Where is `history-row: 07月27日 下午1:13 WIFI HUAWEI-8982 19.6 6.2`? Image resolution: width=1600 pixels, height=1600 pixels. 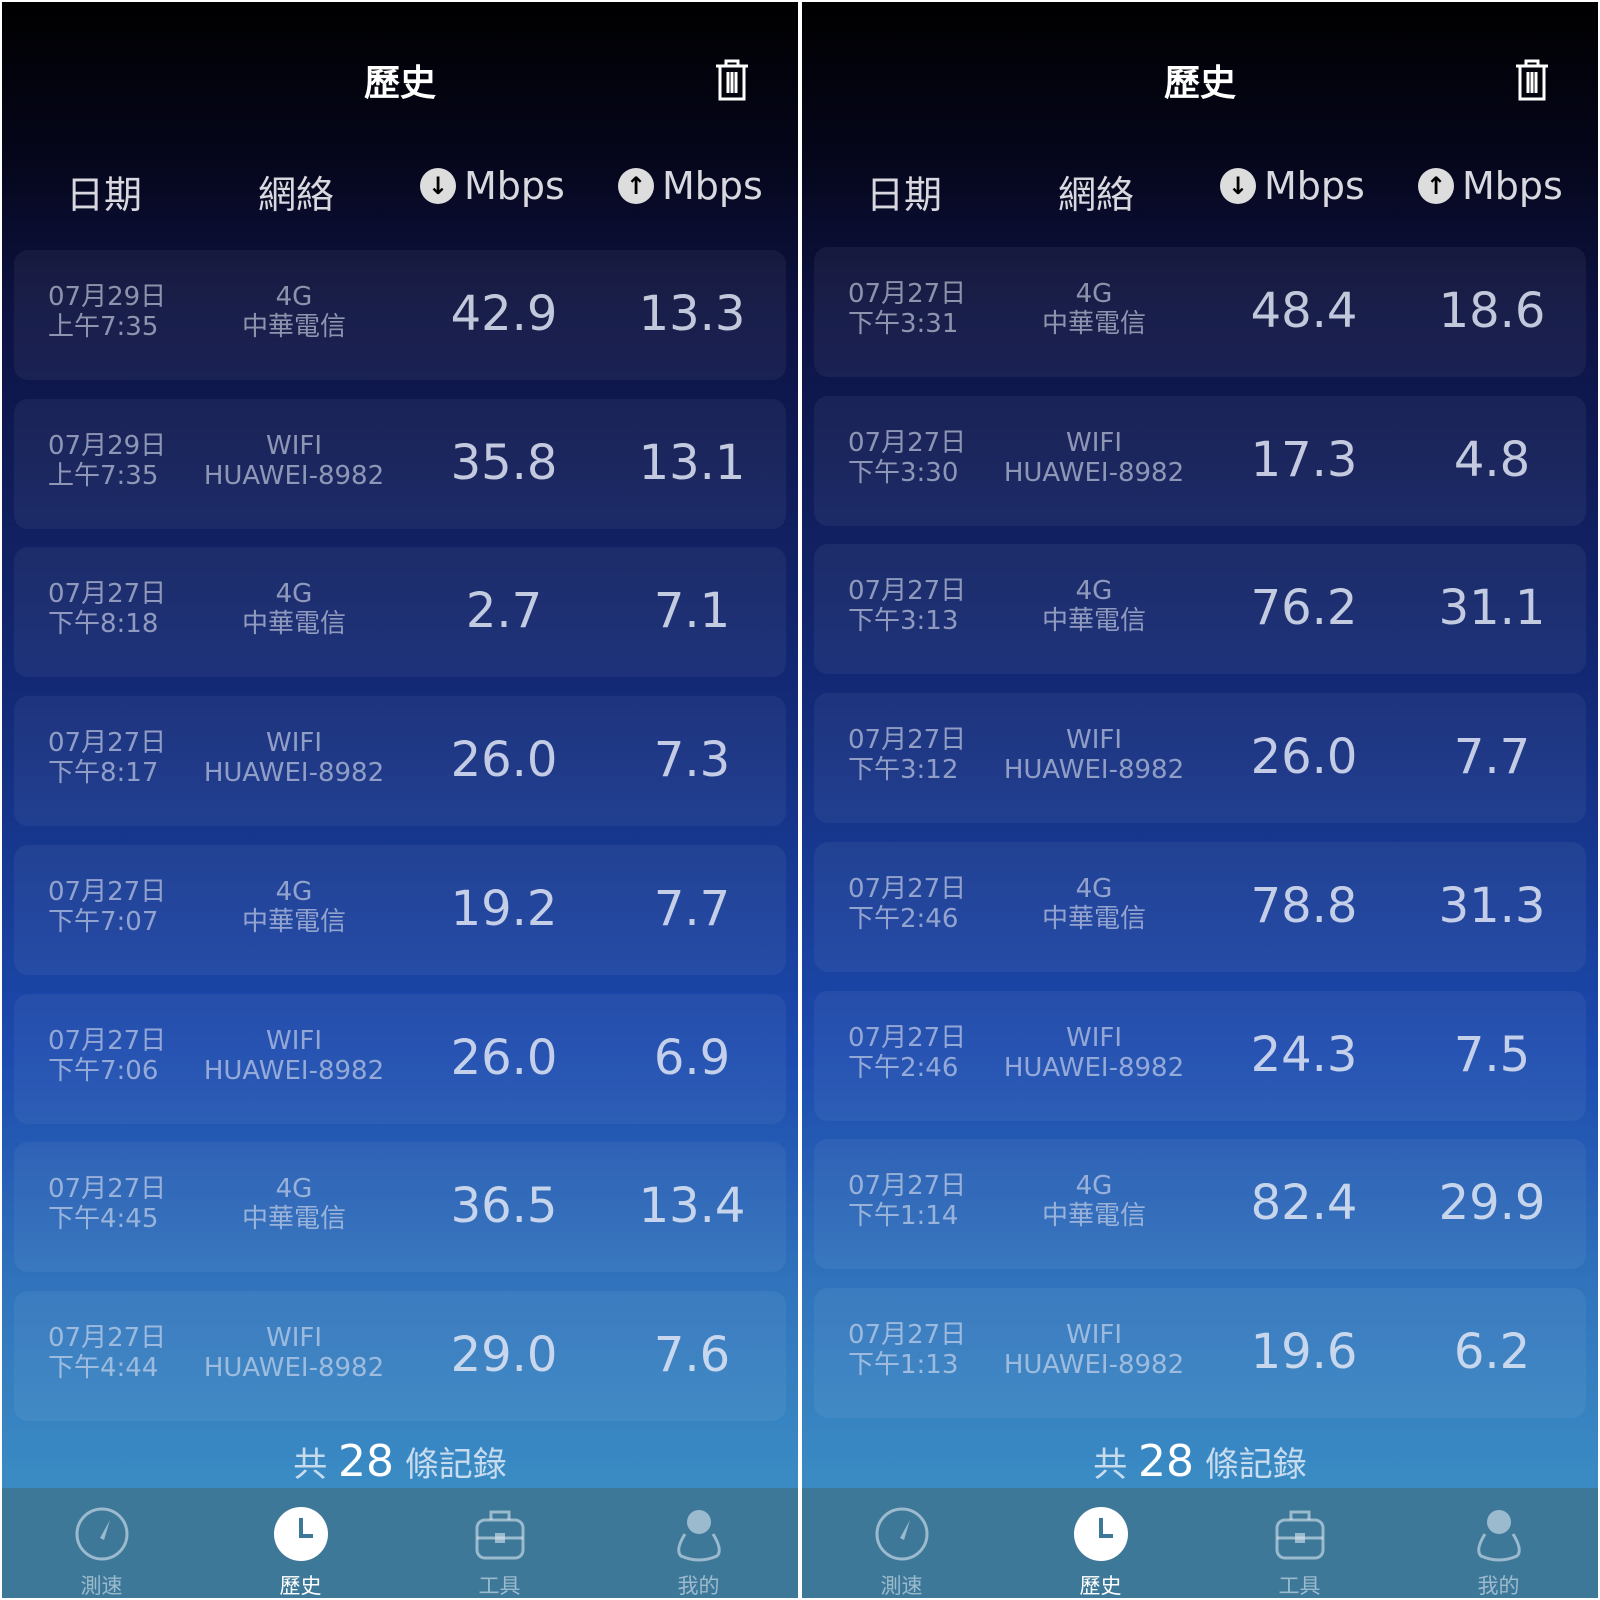 history-row: 07月27日 下午1:13 WIFI HUAWEI-8982 19.6 6.2 is located at coordinates (1200, 1352).